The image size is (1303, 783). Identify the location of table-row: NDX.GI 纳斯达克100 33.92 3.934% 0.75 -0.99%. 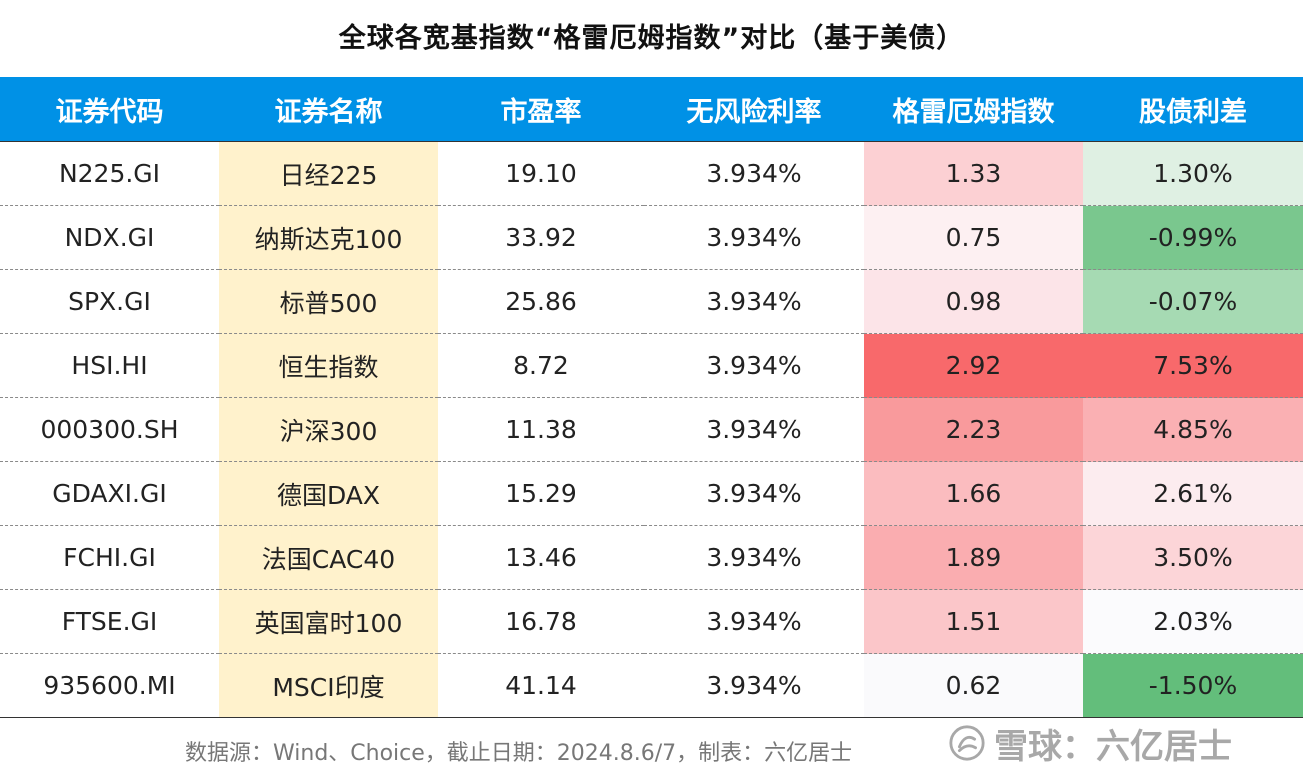
(651, 237).